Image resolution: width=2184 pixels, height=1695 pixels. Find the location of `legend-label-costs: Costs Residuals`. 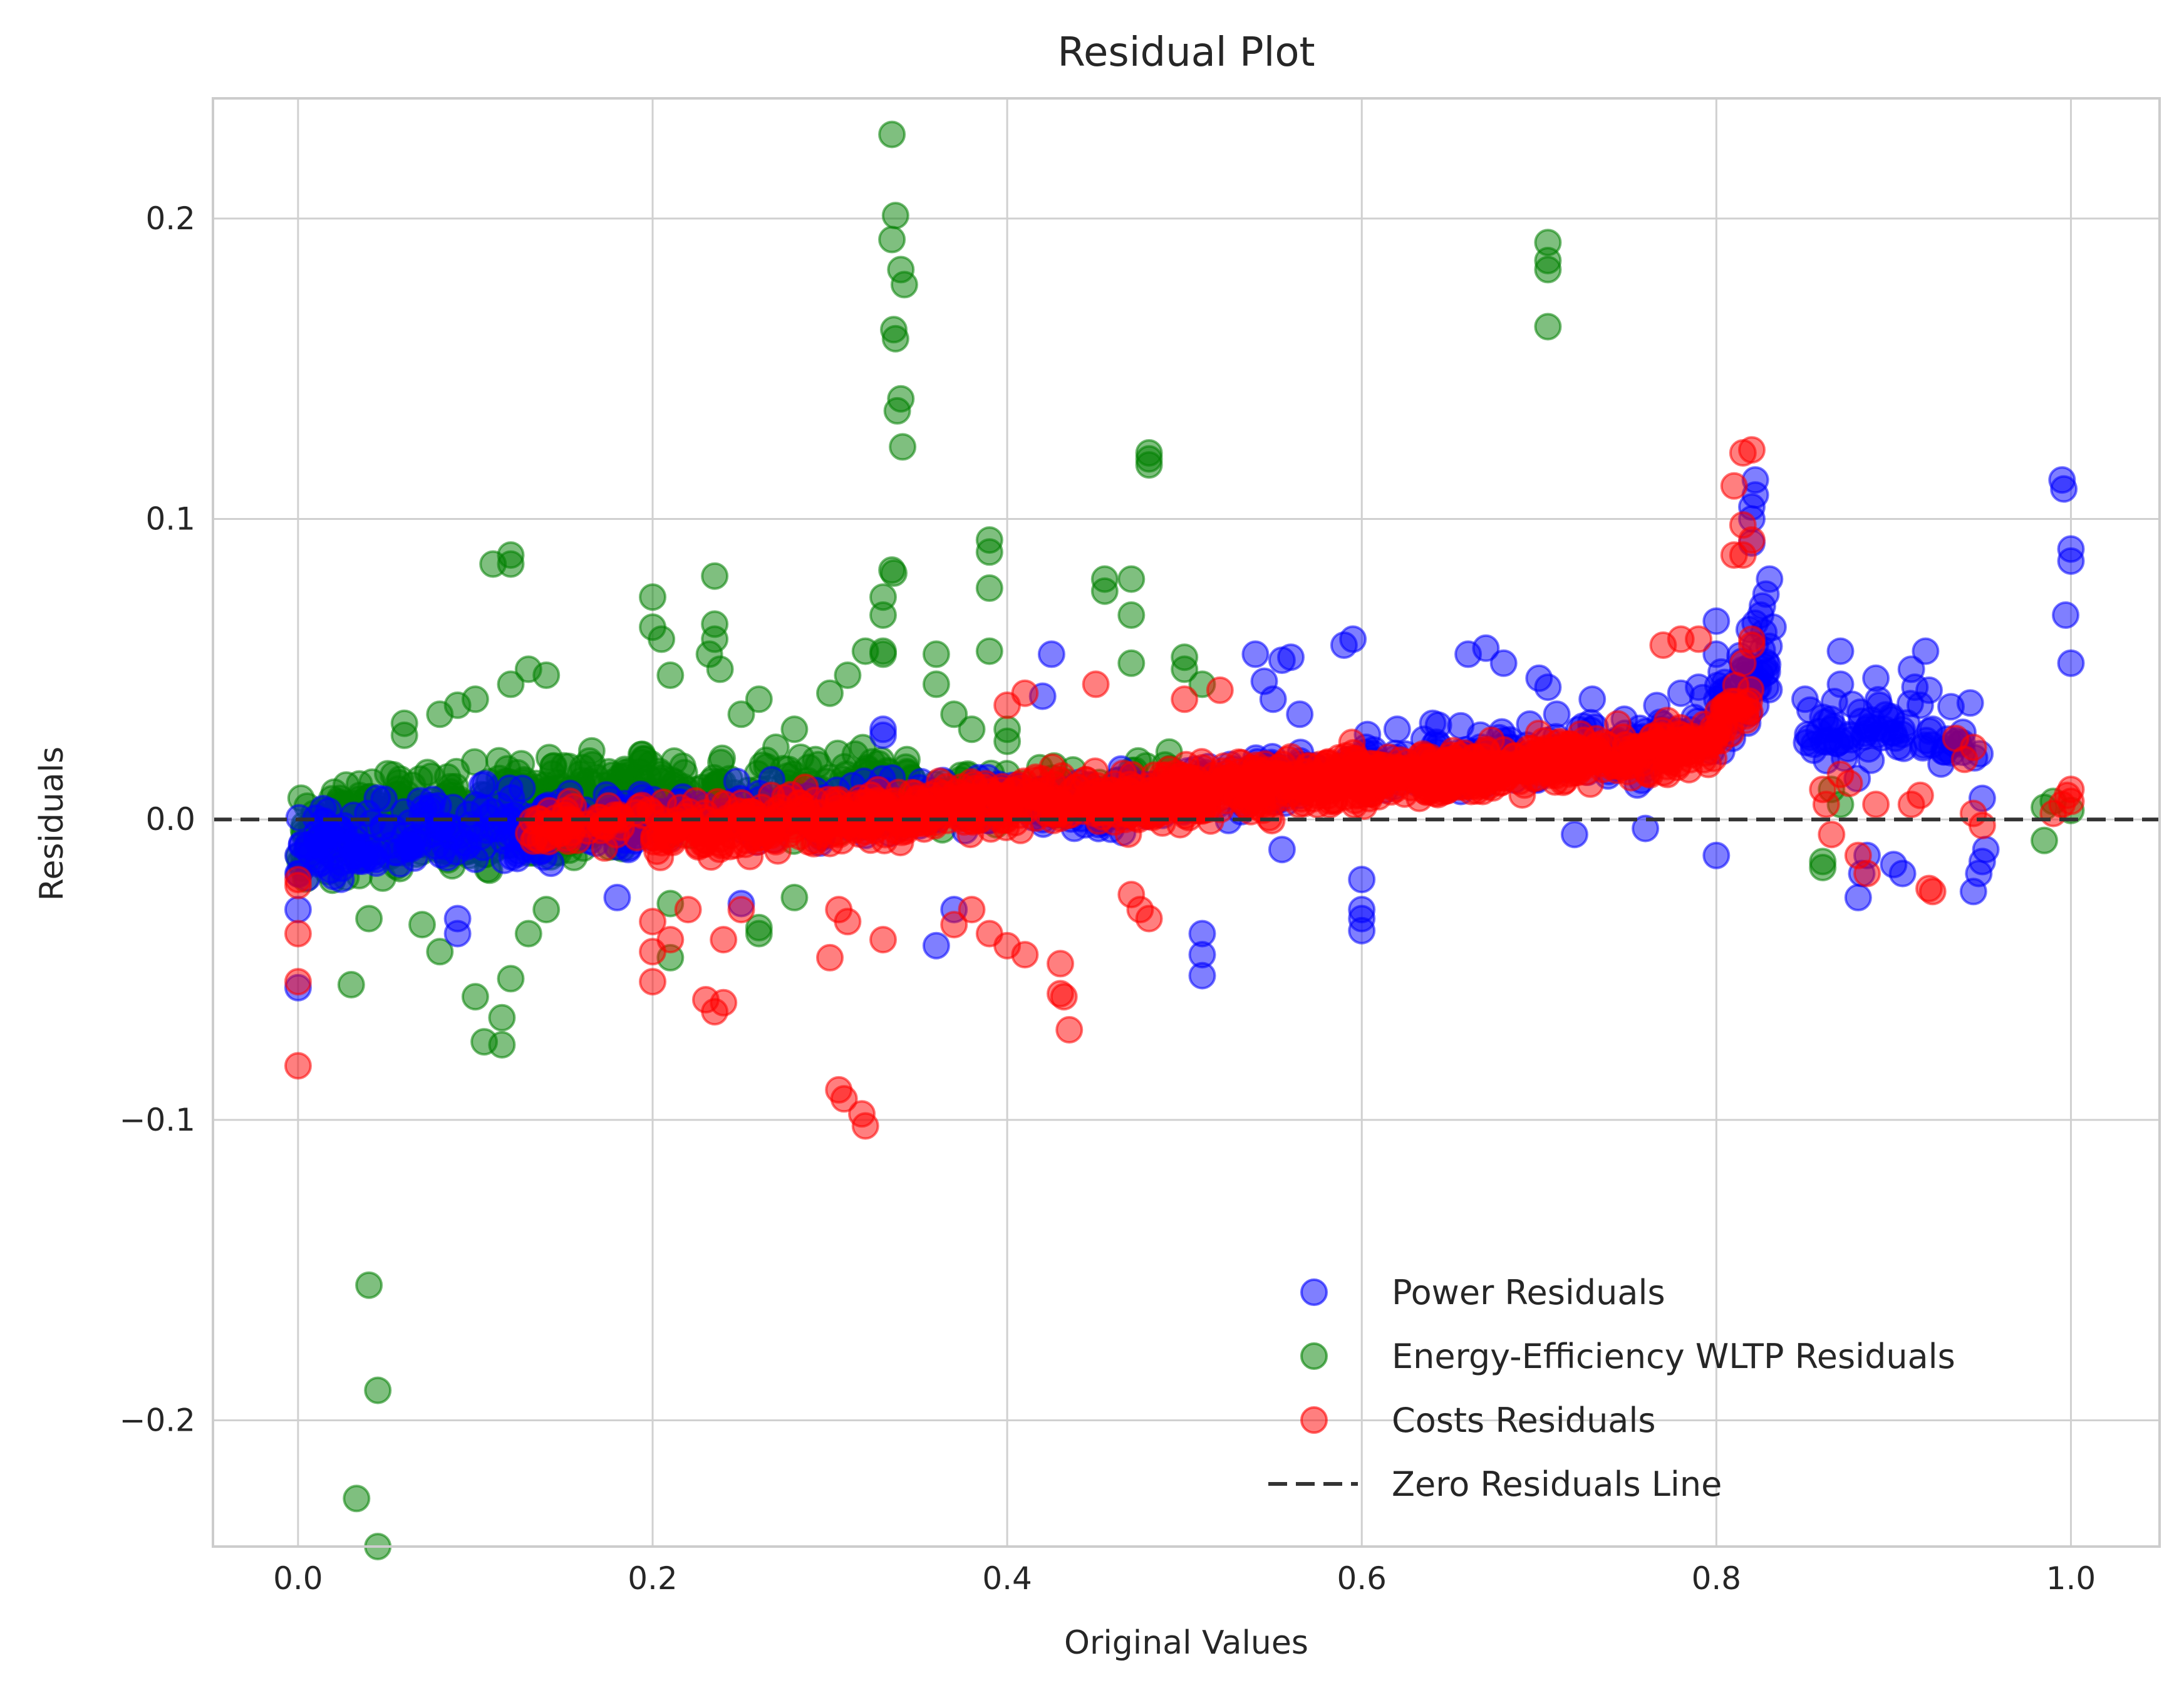

legend-label-costs: Costs Residuals is located at coordinates (1524, 1420).